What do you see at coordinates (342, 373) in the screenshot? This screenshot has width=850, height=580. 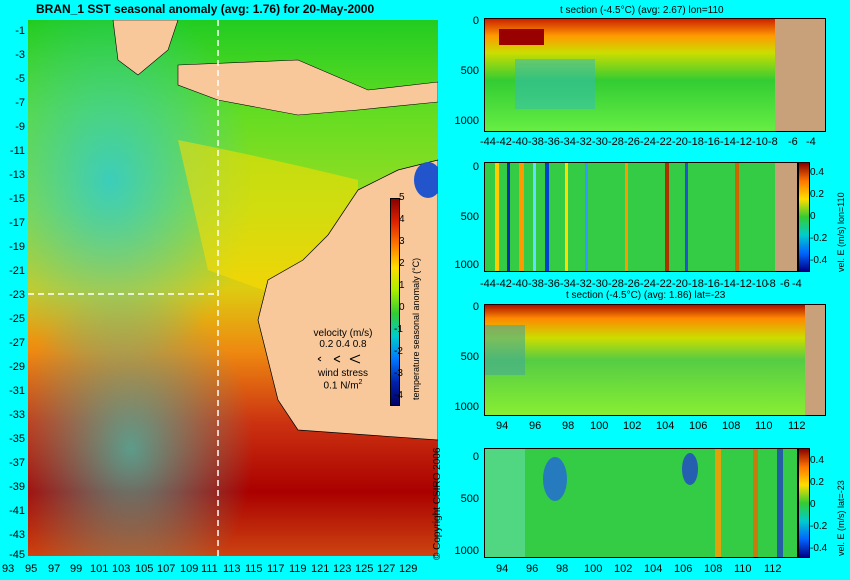 I see `wind-label: wind stress` at bounding box center [342, 373].